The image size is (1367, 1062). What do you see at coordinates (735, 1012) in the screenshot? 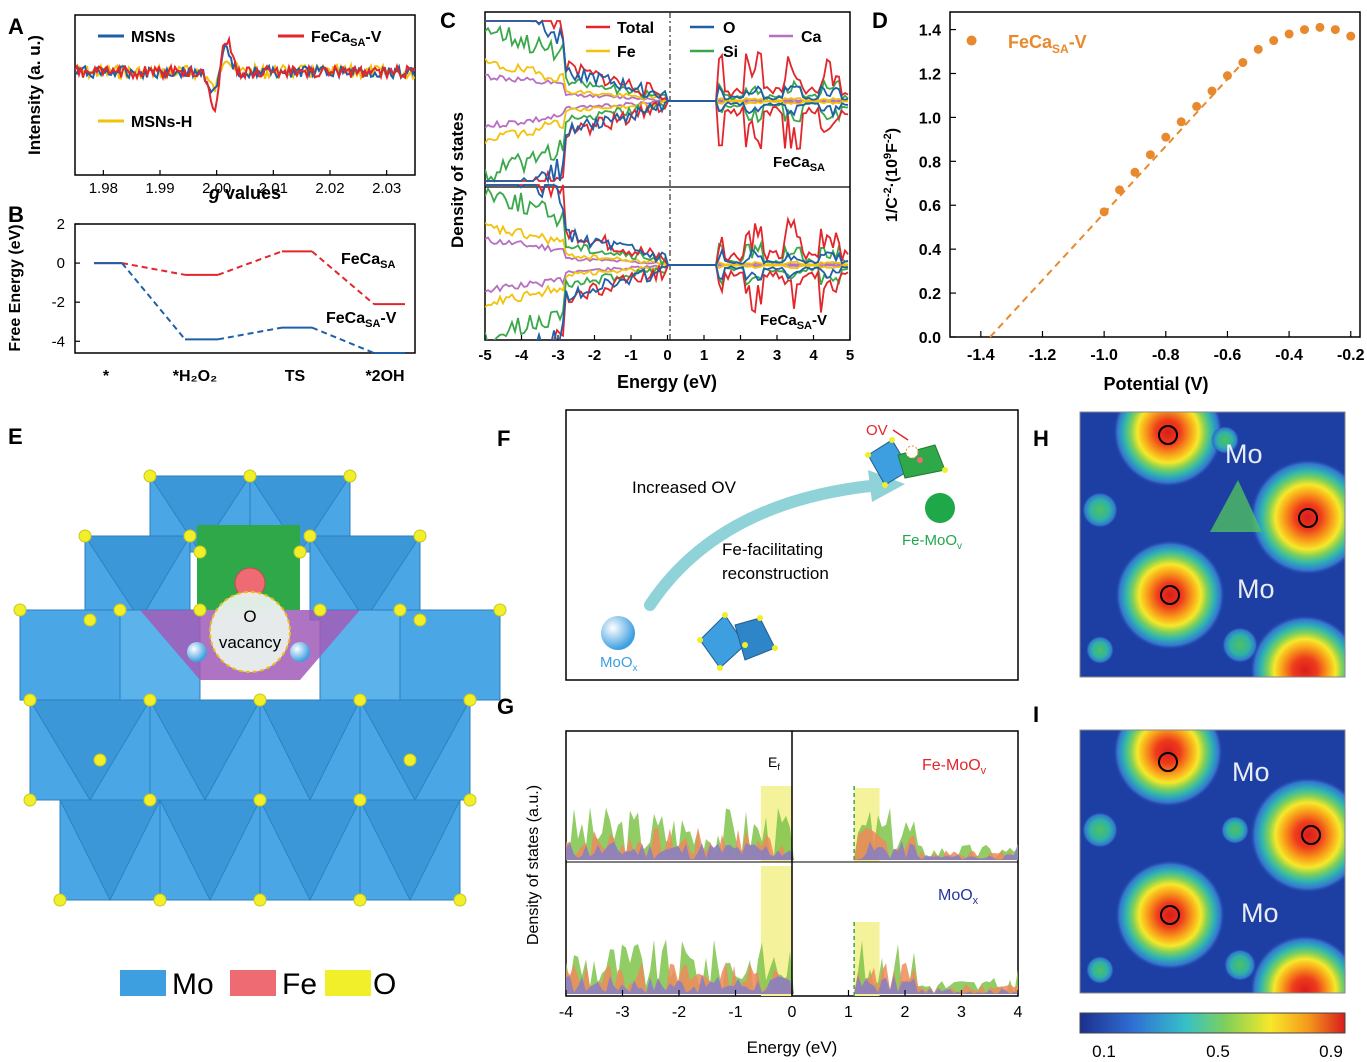
I see `x-tick-label-g: -1` at bounding box center [735, 1012].